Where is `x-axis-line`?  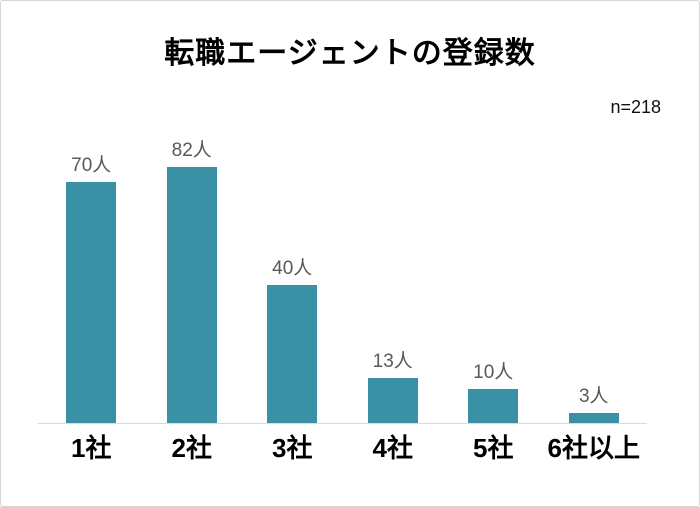
x-axis-line is located at coordinates (342, 423).